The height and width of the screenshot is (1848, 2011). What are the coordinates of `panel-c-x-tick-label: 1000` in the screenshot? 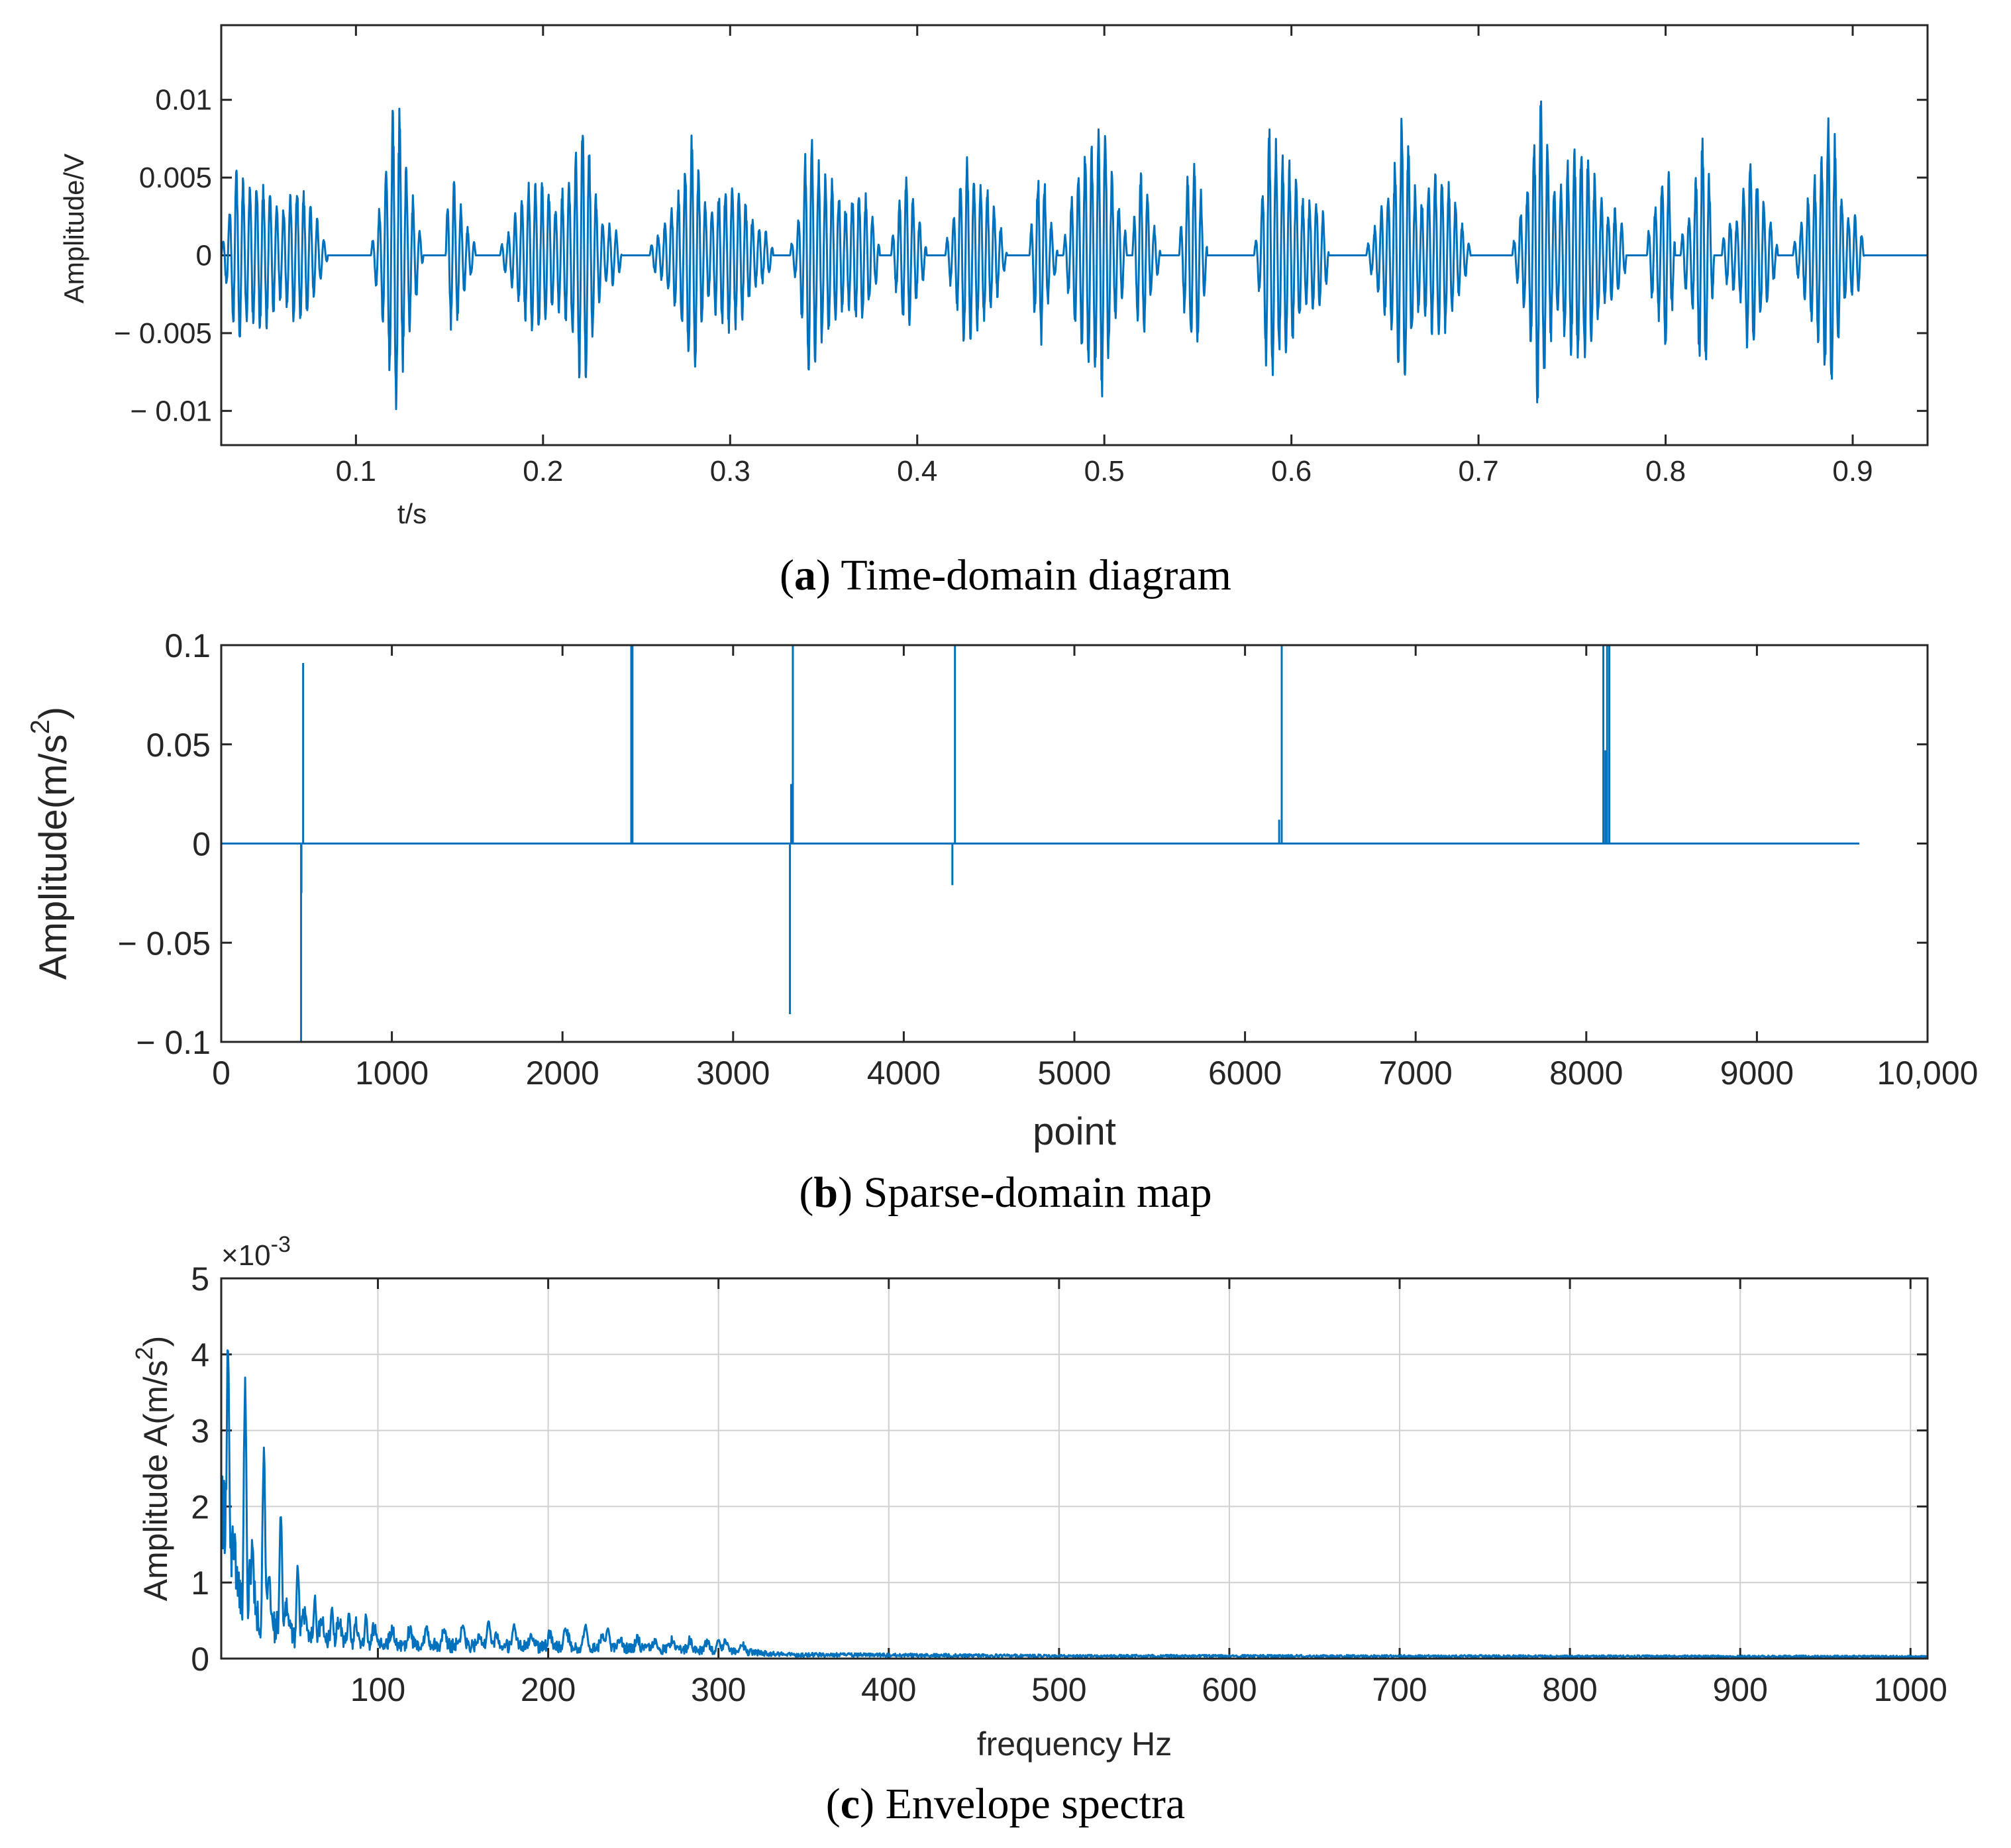 It's located at (1910, 1690).